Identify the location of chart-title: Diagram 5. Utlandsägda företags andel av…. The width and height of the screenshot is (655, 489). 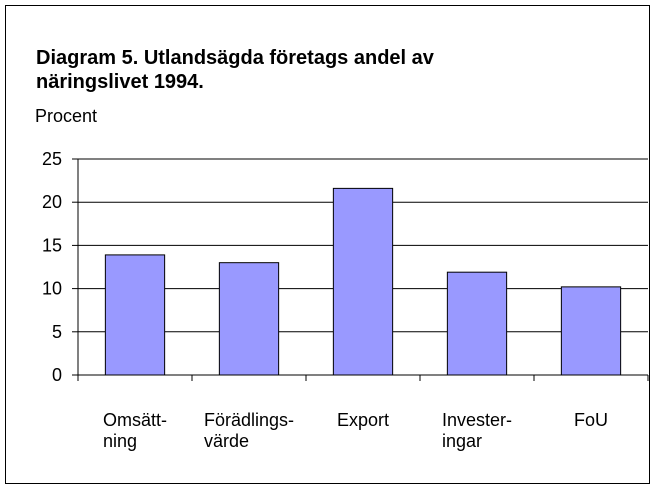
(235, 70).